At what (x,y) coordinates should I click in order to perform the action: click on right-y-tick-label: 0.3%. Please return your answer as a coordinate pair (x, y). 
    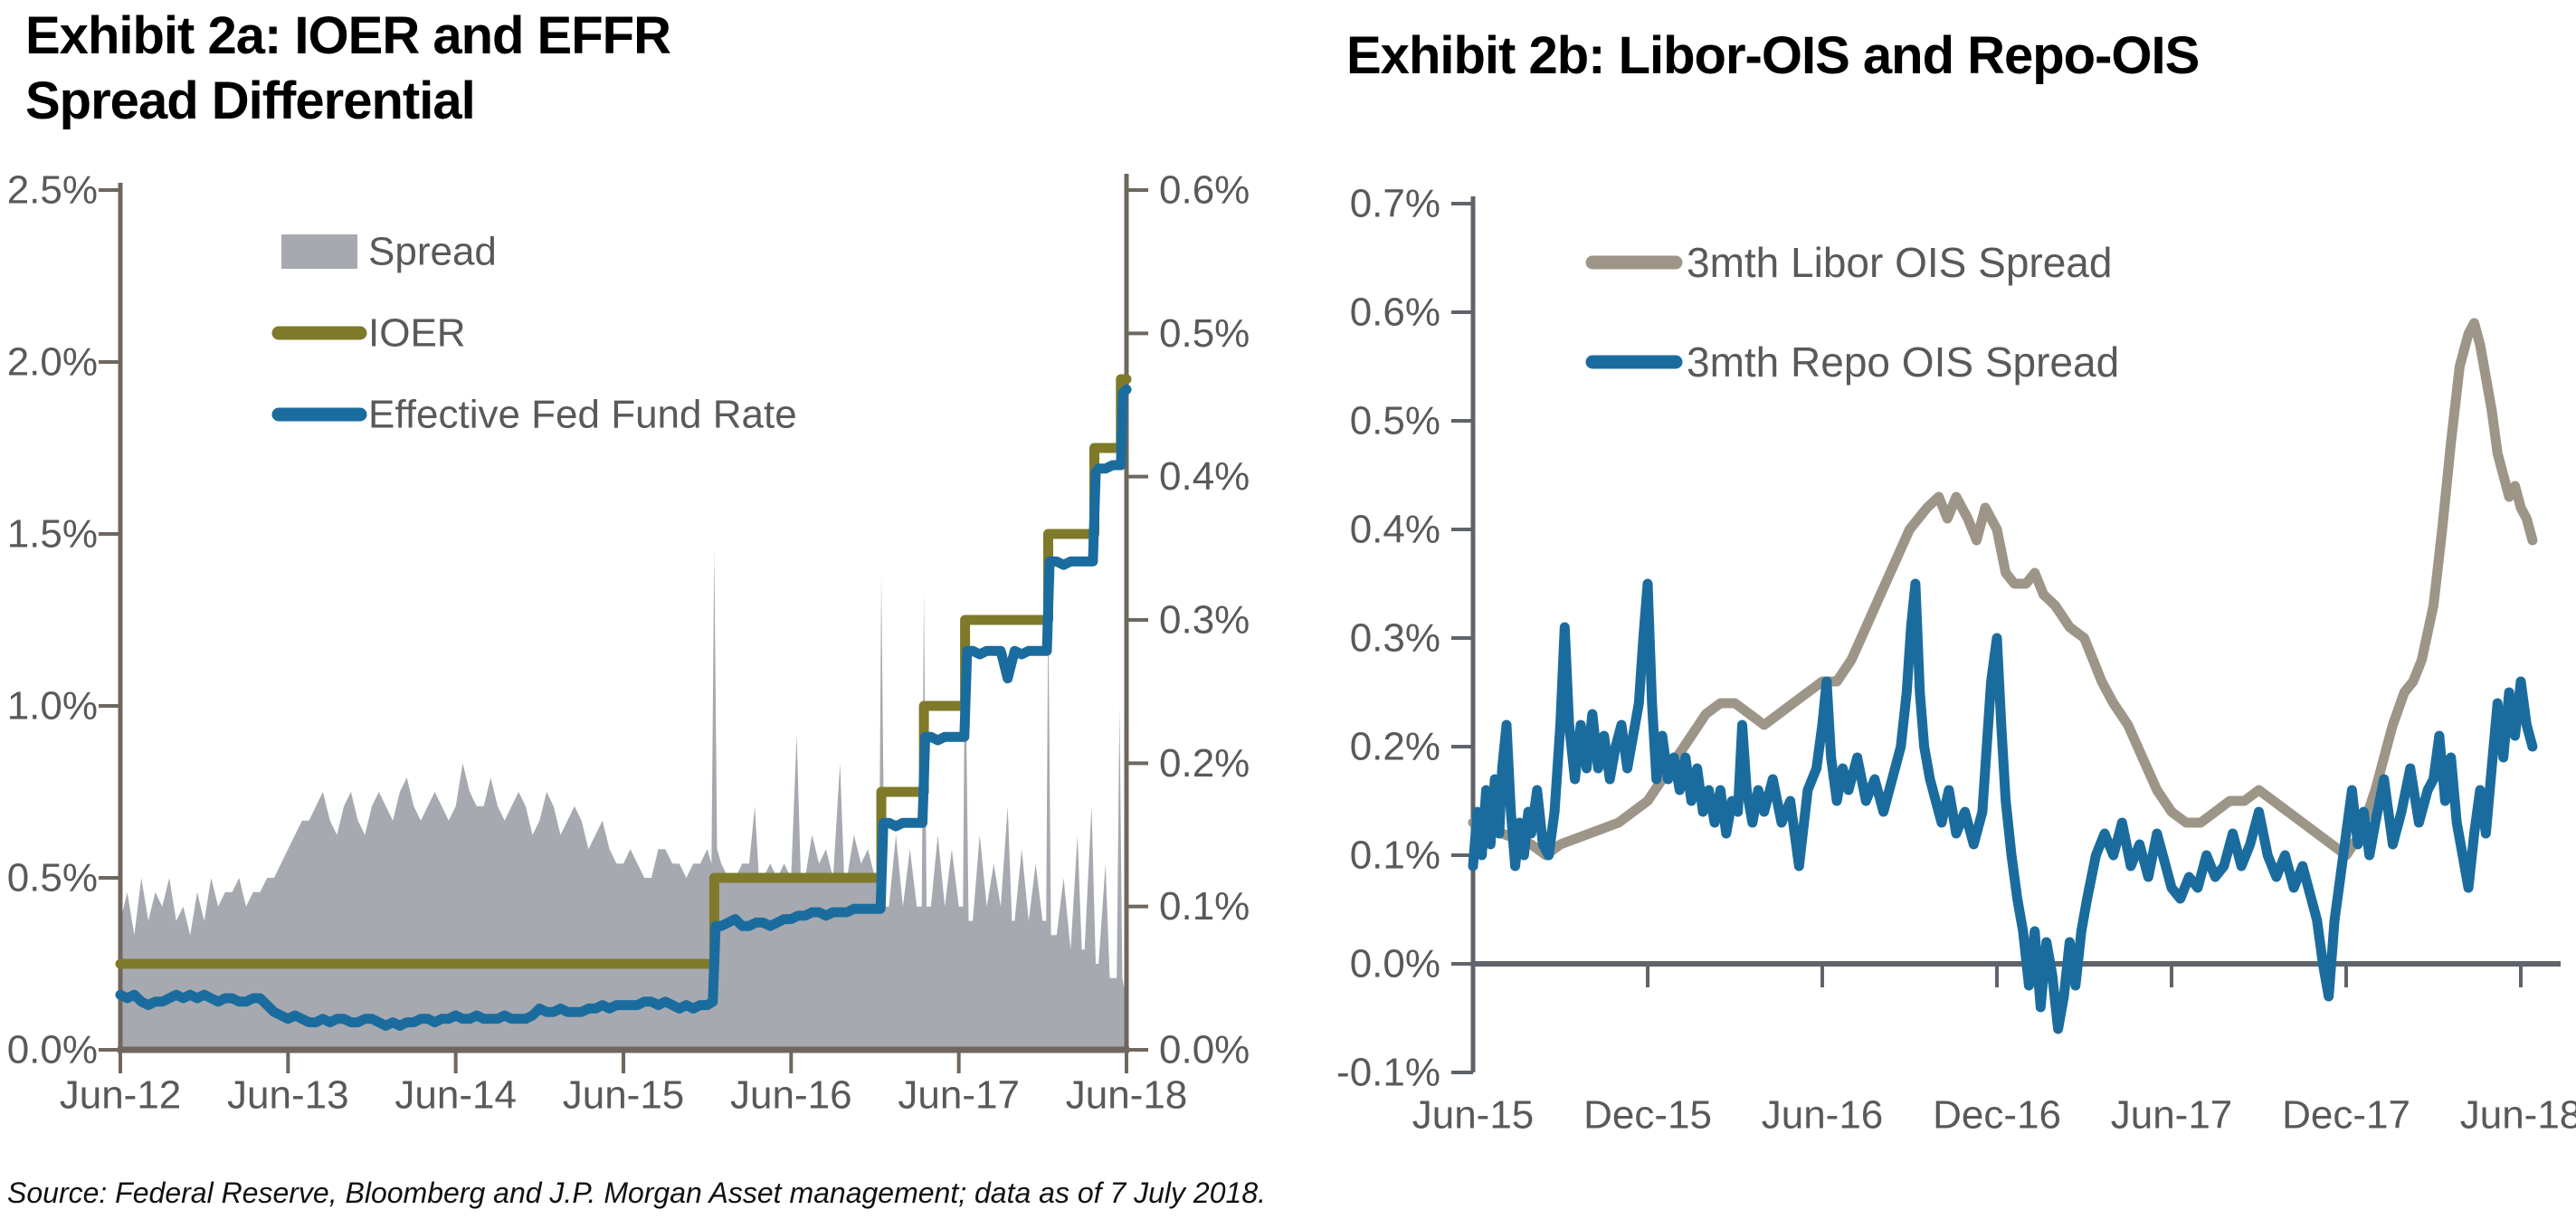
    Looking at the image, I should click on (1204, 621).